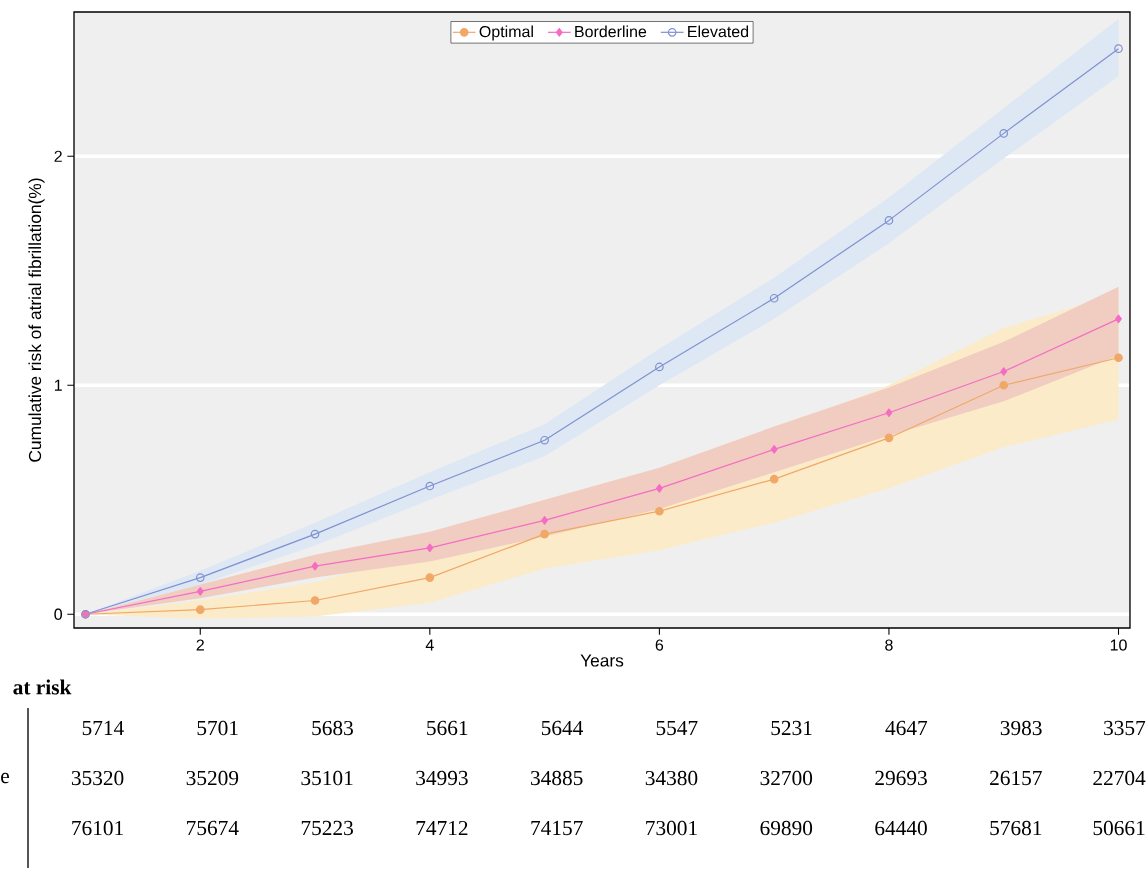 The image size is (1147, 869). What do you see at coordinates (1021, 728) in the screenshot?
I see `text: 3983` at bounding box center [1021, 728].